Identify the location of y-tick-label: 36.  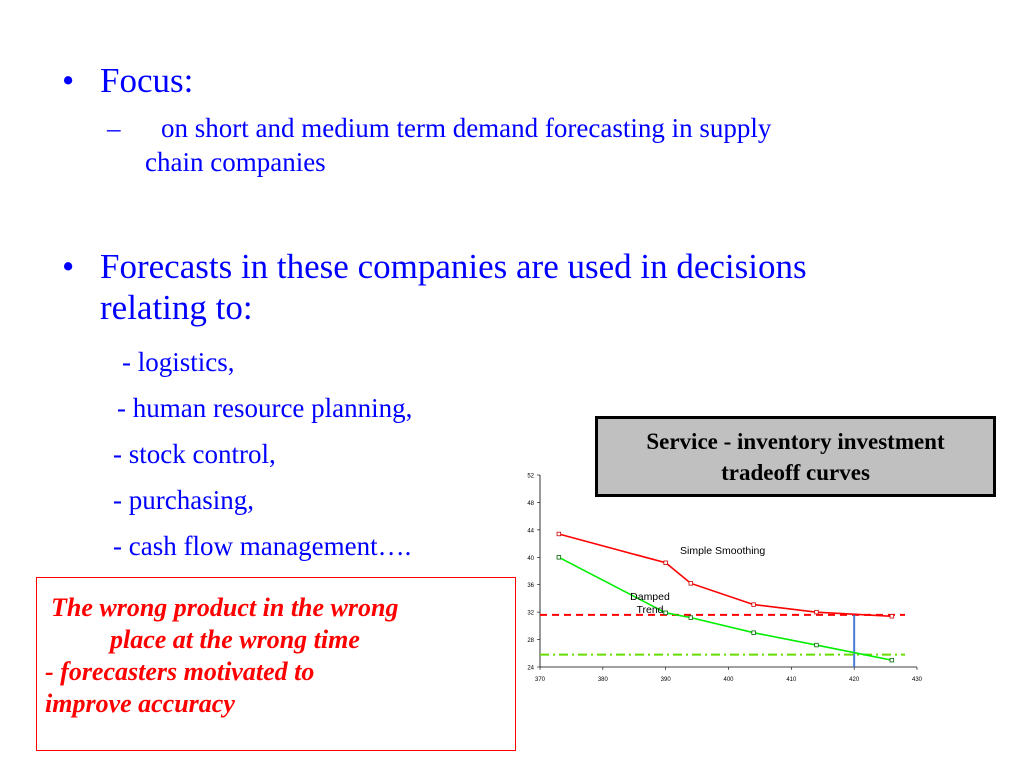
(530, 586).